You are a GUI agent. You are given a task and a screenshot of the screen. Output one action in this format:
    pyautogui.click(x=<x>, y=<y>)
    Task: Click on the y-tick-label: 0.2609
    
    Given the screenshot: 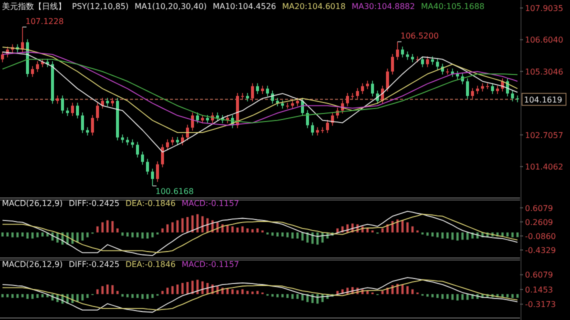 What is the action you would take?
    pyautogui.click(x=539, y=222)
    